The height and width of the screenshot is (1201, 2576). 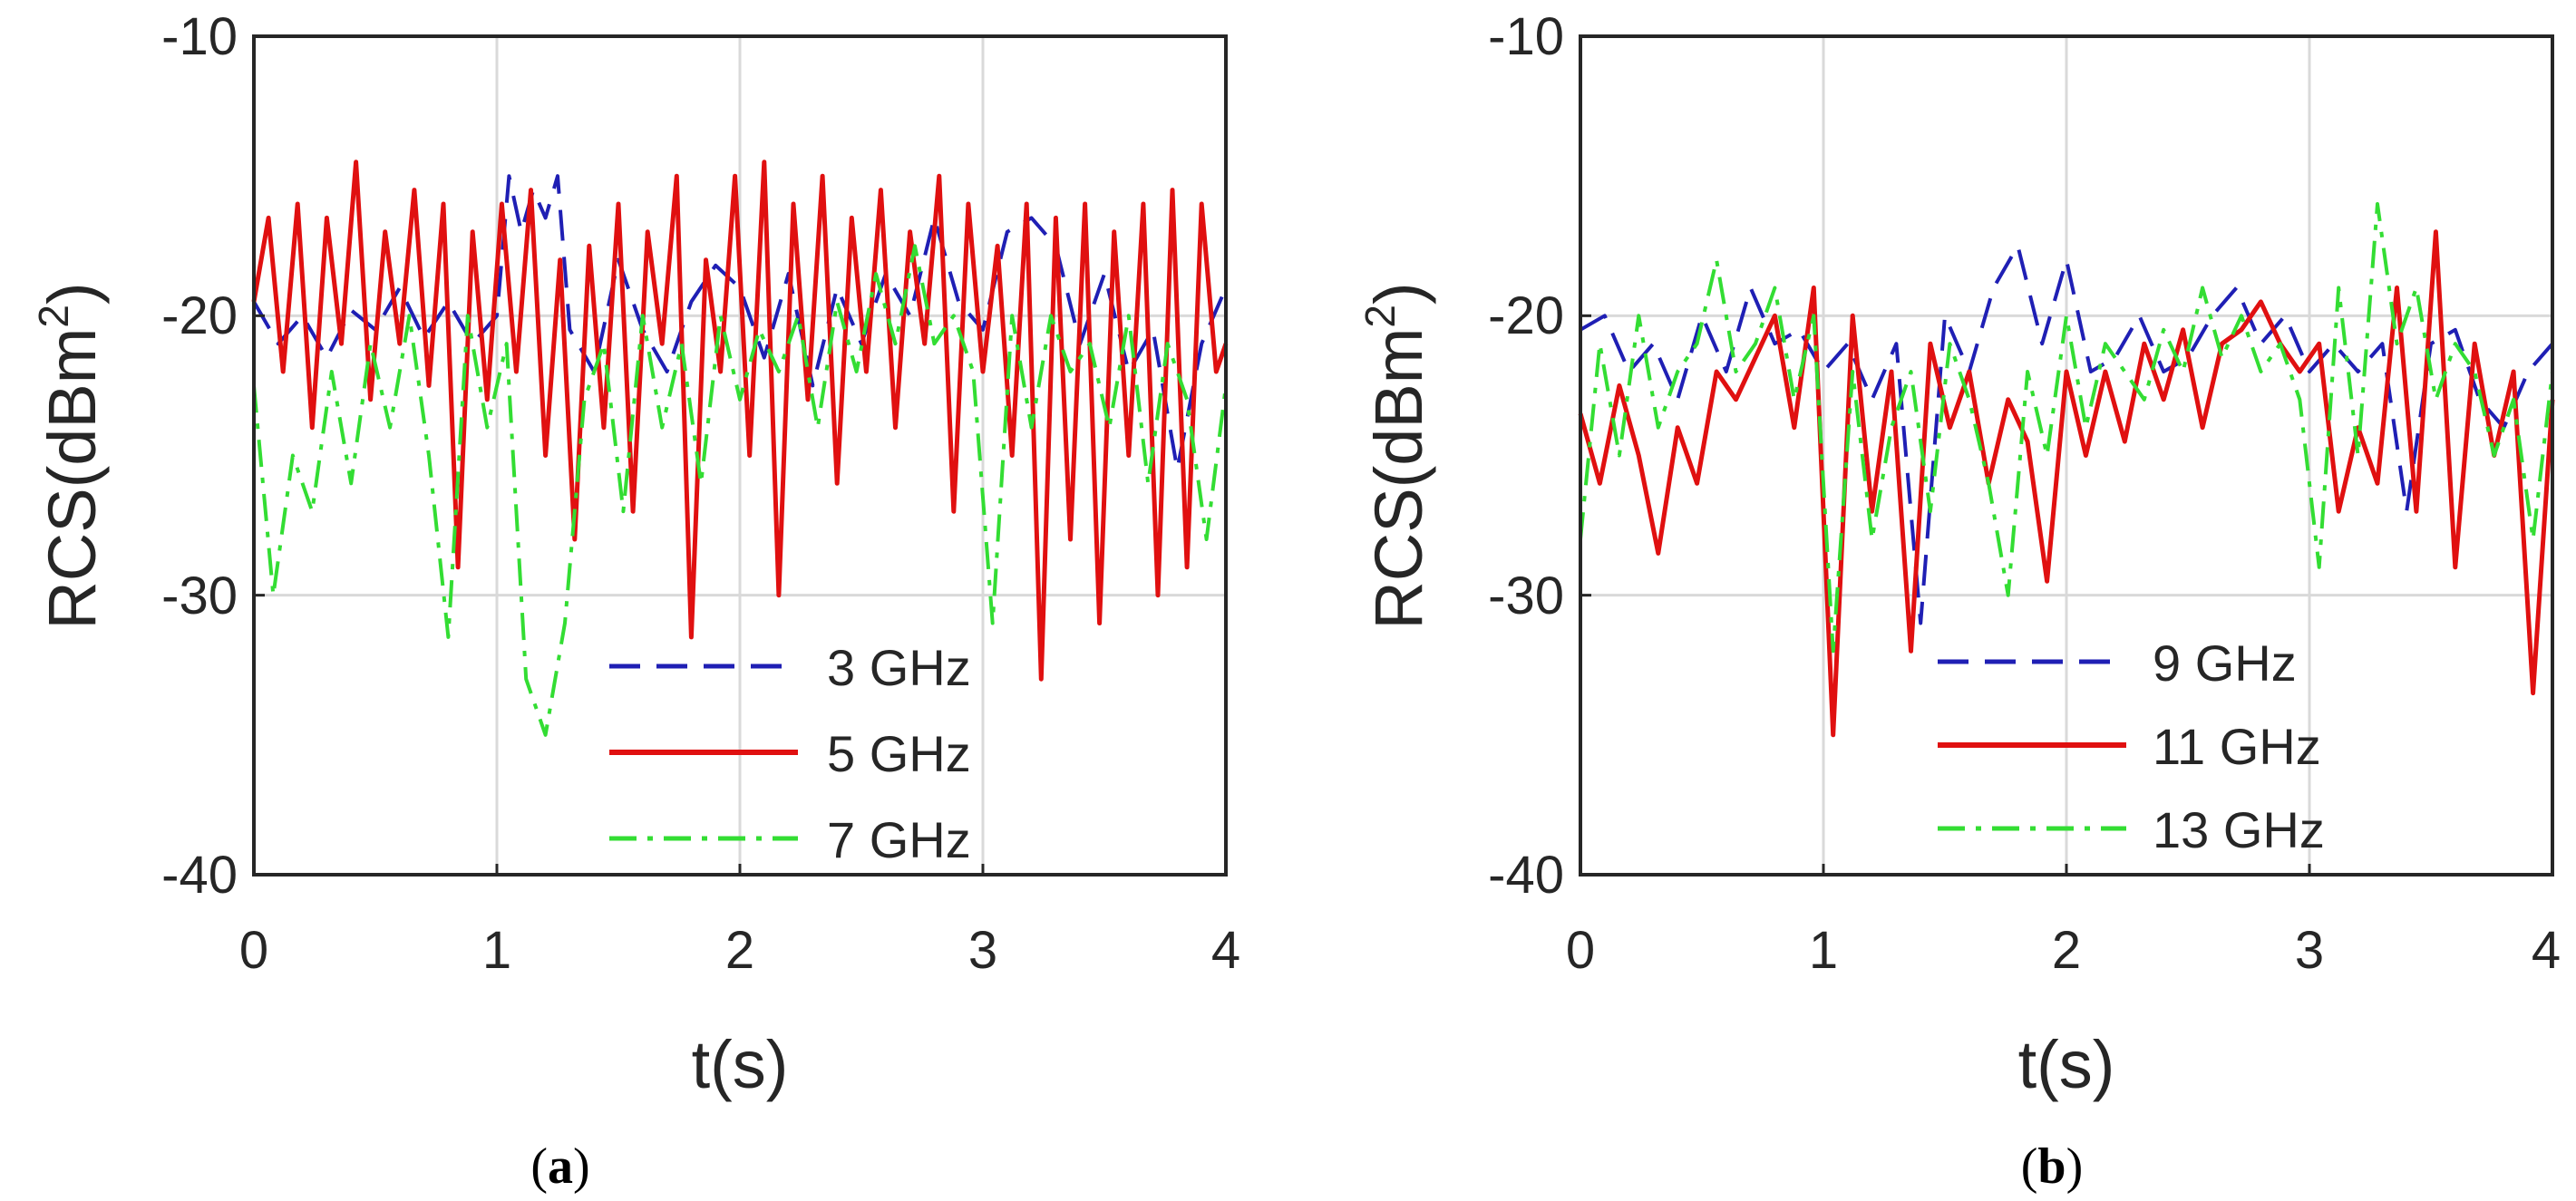 What do you see at coordinates (2052, 1166) in the screenshot?
I see `panel-b-caption: (b)` at bounding box center [2052, 1166].